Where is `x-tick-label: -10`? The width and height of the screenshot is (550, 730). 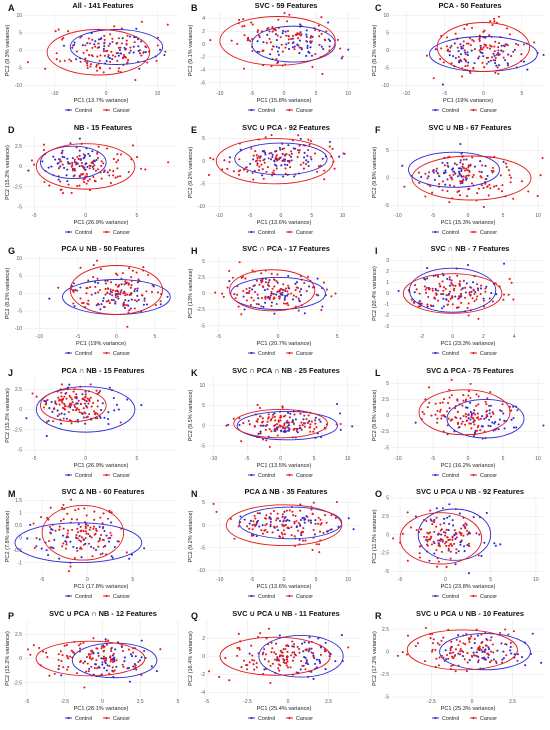
x-tick-label: -10 is located at coordinates (220, 94).